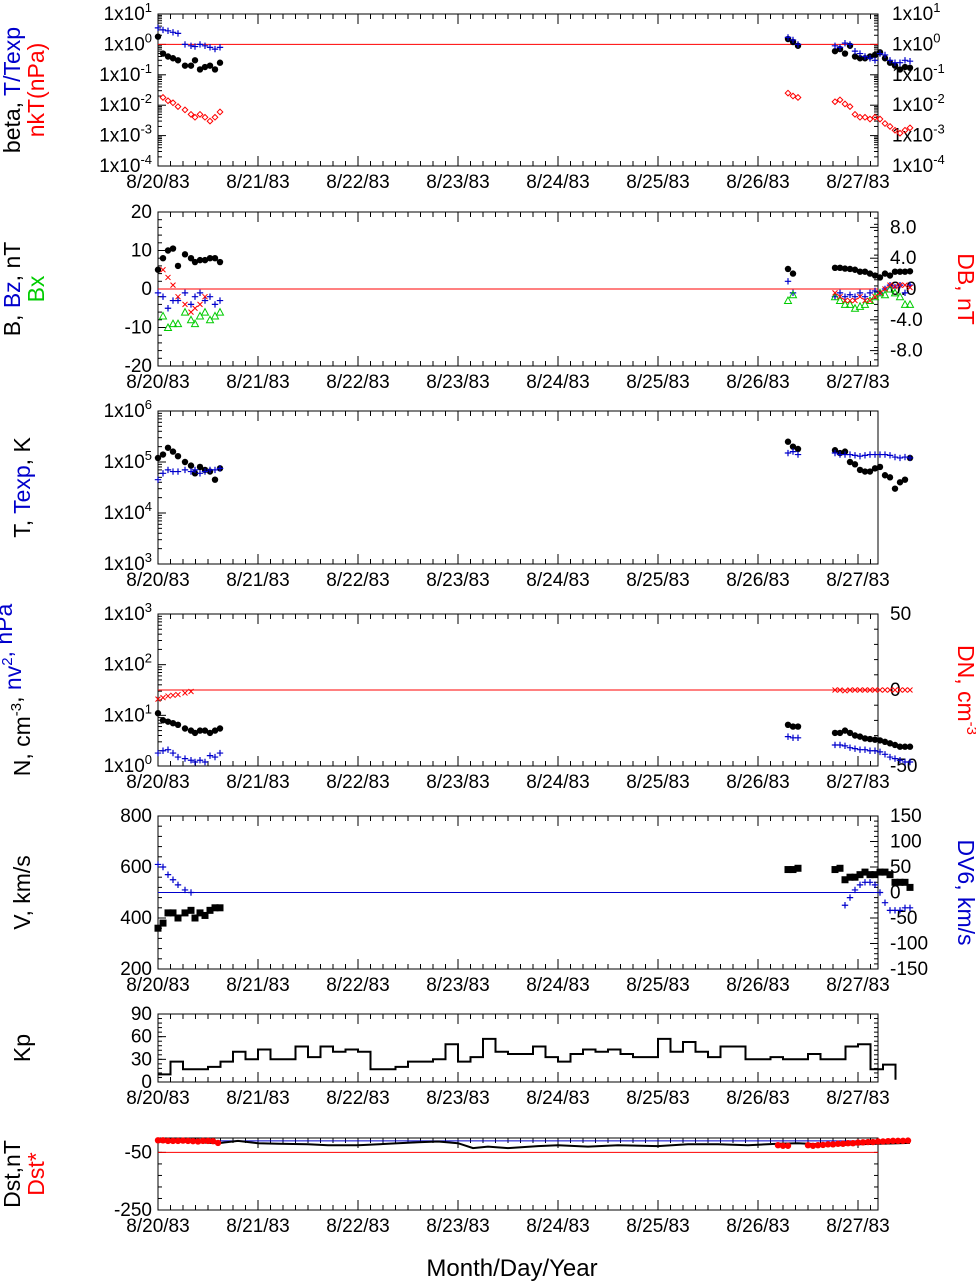  I want to click on y-axis-label-right: DN, cm-3, so click(964, 690).